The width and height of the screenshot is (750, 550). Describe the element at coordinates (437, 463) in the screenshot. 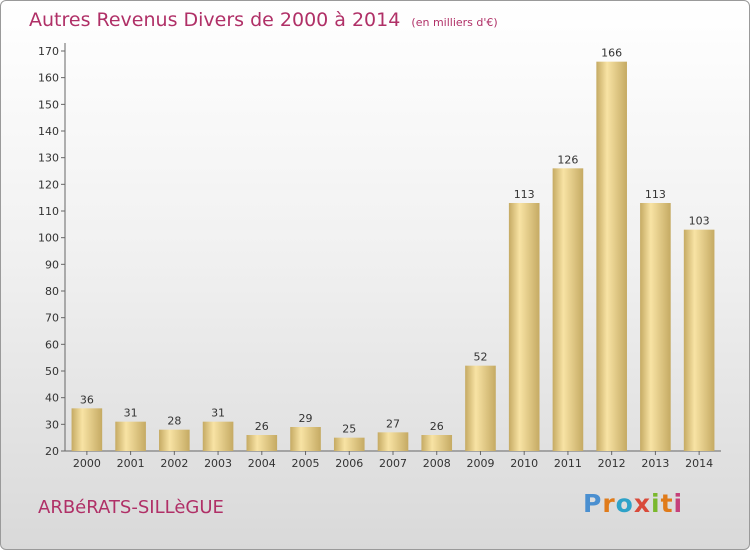

I see `x-tick-label: 2008` at that location.